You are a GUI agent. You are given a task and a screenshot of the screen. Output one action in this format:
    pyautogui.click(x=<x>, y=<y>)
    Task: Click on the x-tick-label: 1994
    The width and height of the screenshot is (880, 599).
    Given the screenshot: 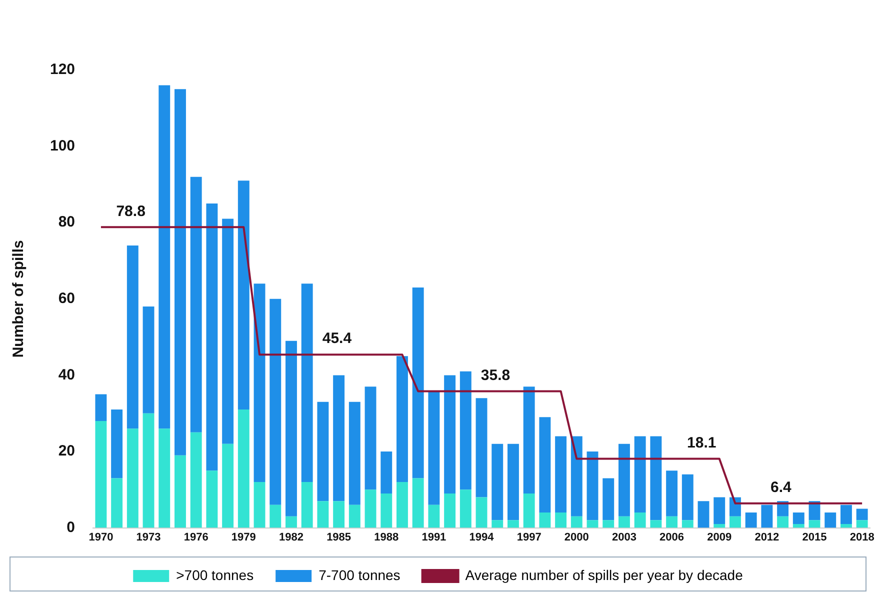 What is the action you would take?
    pyautogui.click(x=482, y=537)
    